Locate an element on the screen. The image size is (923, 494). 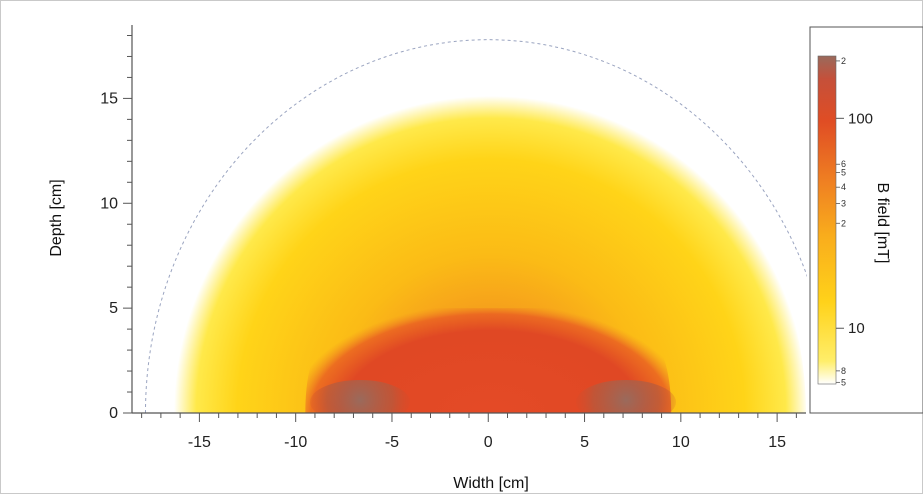
field-region-core is located at coordinates (488, 360).